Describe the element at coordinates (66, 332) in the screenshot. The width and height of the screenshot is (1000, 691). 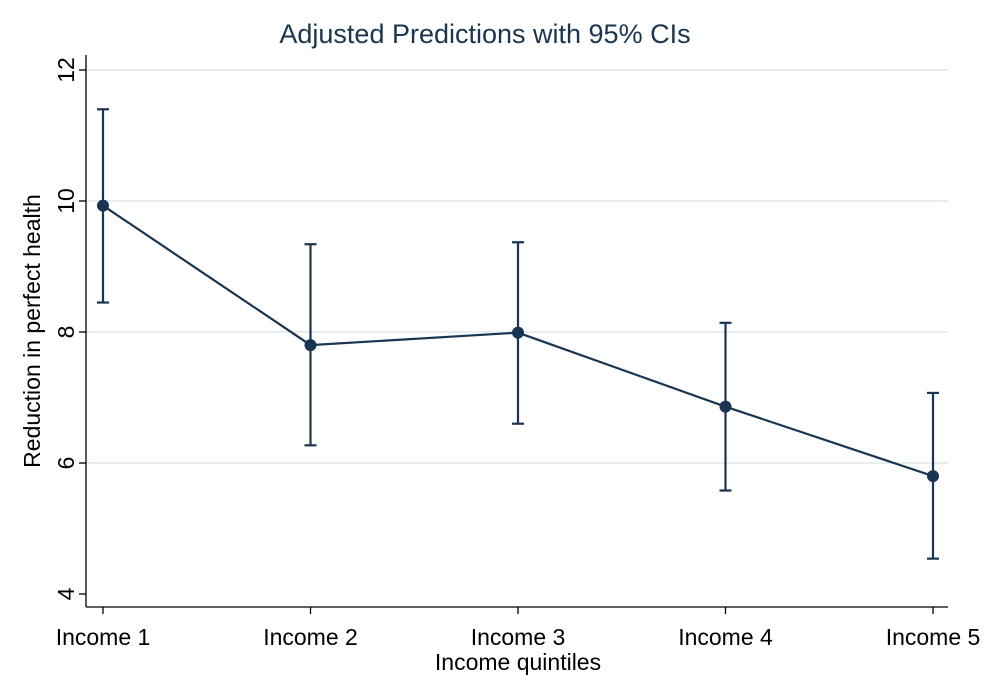
I see `y-tick-label: 8` at that location.